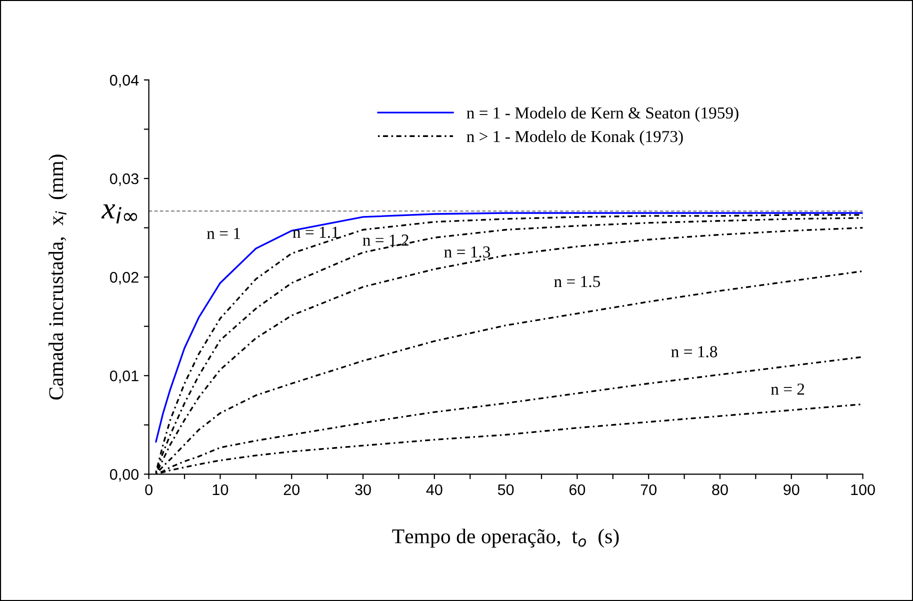  What do you see at coordinates (467, 252) in the screenshot?
I see `annotation: n = 1.3` at bounding box center [467, 252].